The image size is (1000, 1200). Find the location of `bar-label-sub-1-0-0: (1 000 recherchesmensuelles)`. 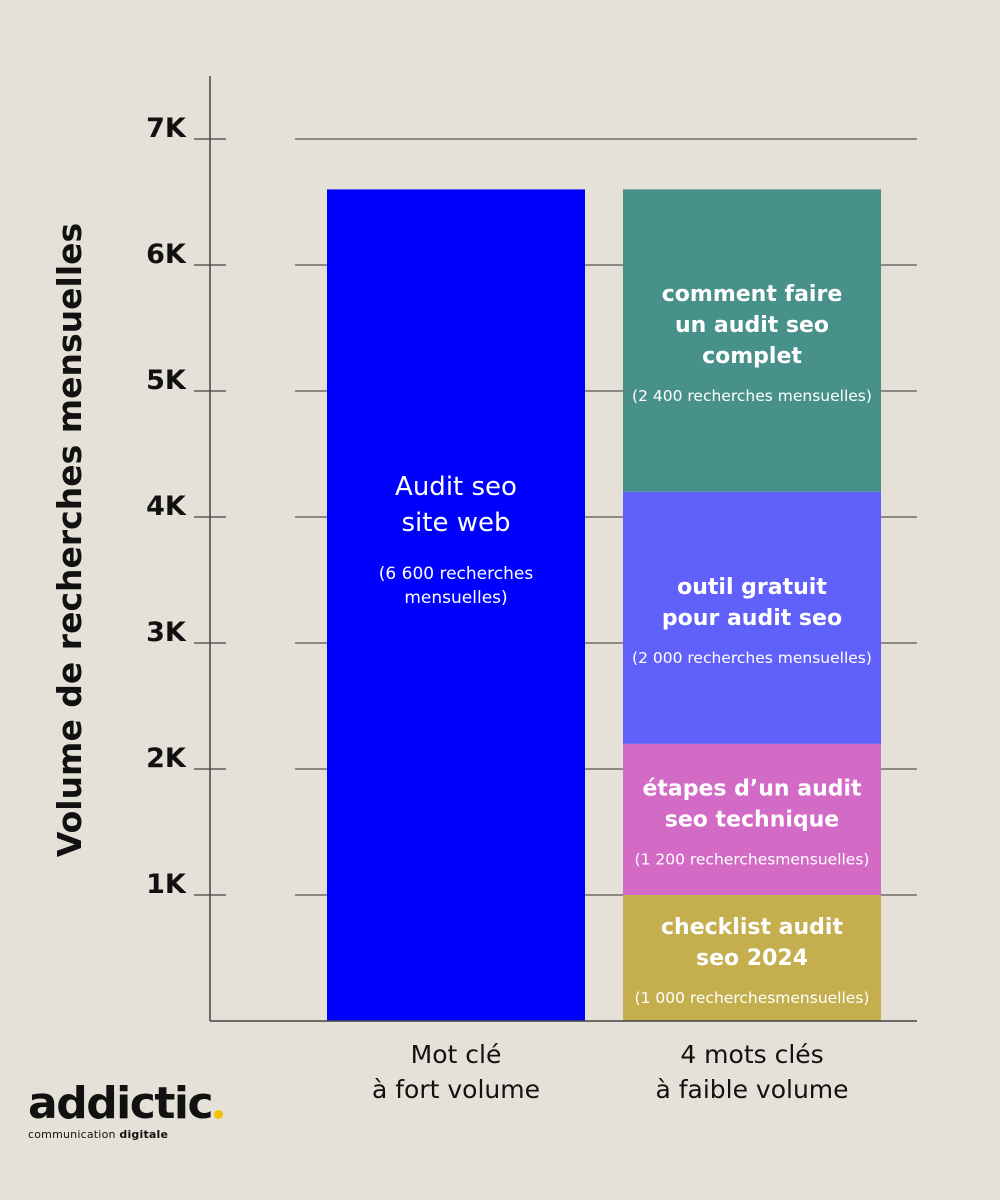

bar-label-sub-1-0-0: (1 000 recherchesmensuelles) is located at coordinates (752, 998).